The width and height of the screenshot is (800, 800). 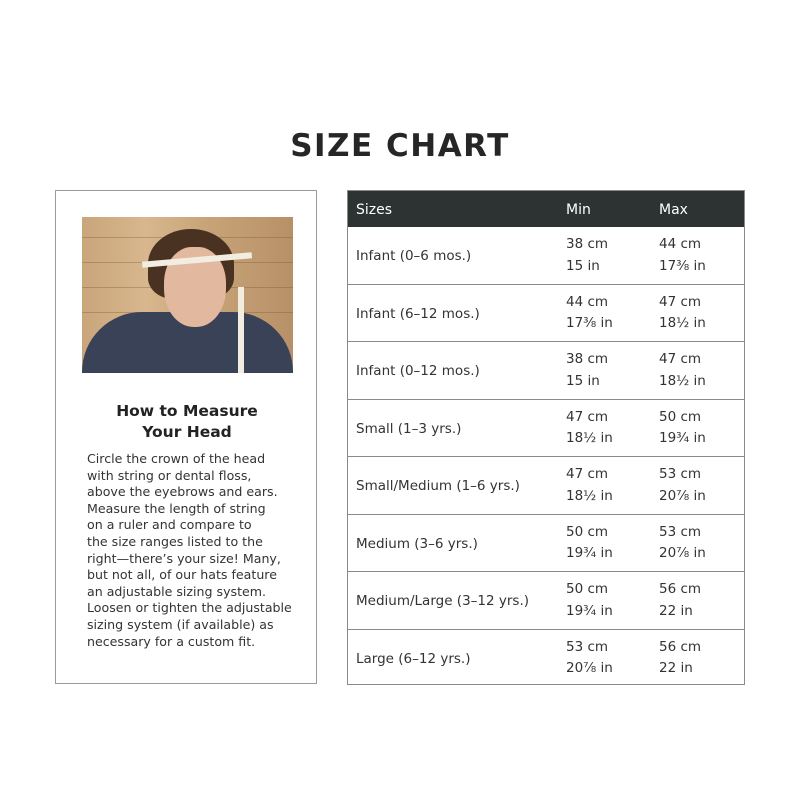 What do you see at coordinates (546, 313) in the screenshot?
I see `table-row: Infant (6–12 mos.) 44 cm 17⅜ in 47 cm 18½ in` at bounding box center [546, 313].